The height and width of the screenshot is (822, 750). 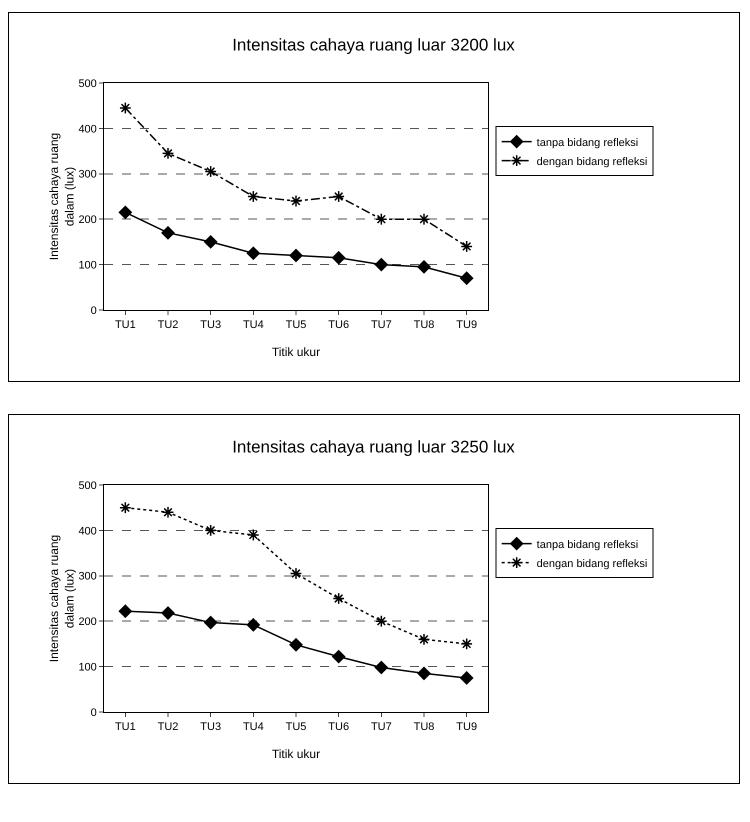 I want to click on chart-title: Intensitas cahaya ruang luar 3200 lux, so click(x=374, y=45).